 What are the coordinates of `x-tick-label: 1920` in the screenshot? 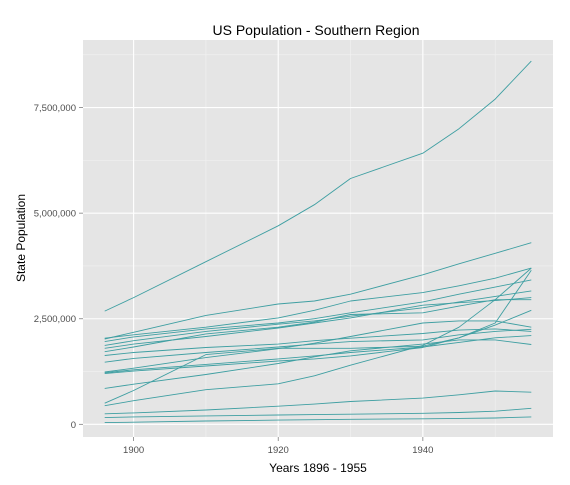 It's located at (278, 450).